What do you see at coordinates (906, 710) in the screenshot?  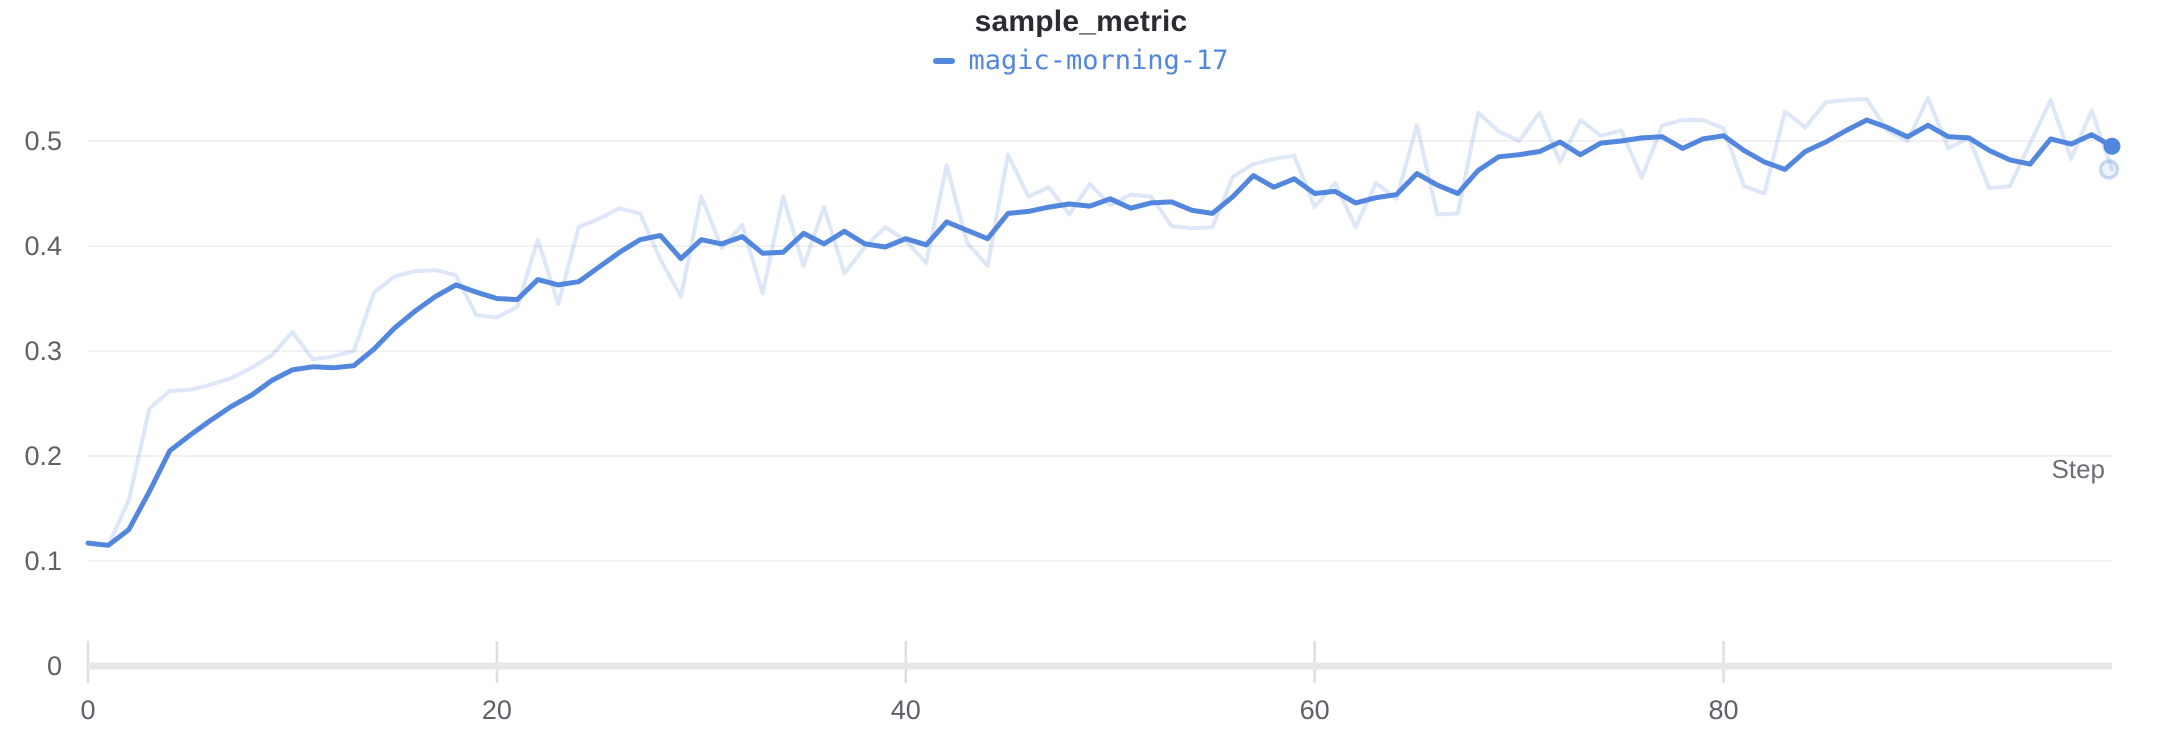 I see `x-tick-label: 40` at bounding box center [906, 710].